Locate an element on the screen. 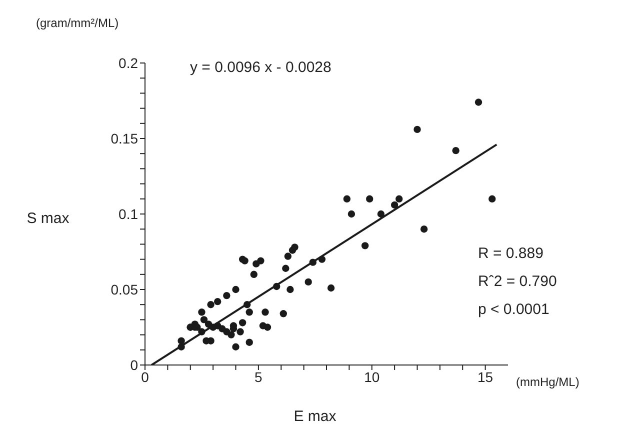 The image size is (624, 440). annotation: R = 0.889 is located at coordinates (511, 253).